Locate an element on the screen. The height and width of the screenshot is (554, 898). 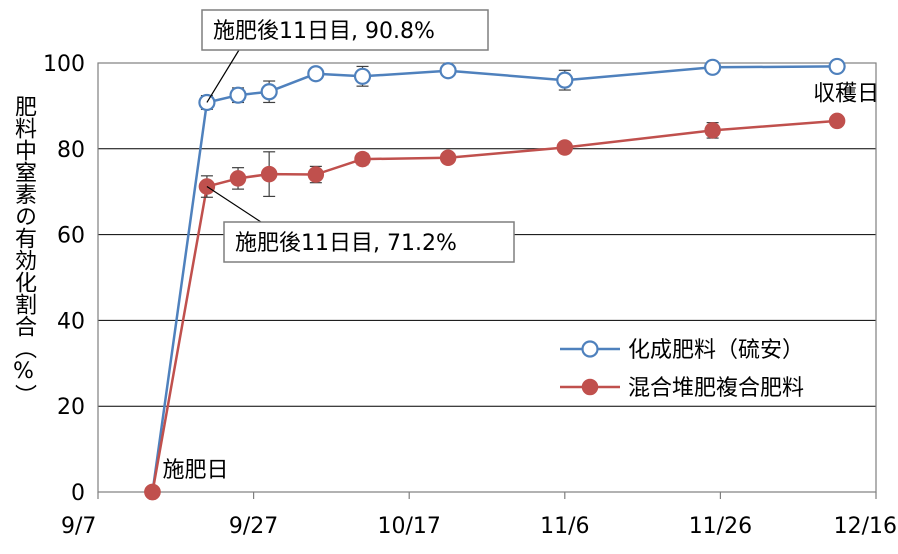
annotation-fertilization-day: 施肥日 is located at coordinates (195, 470).